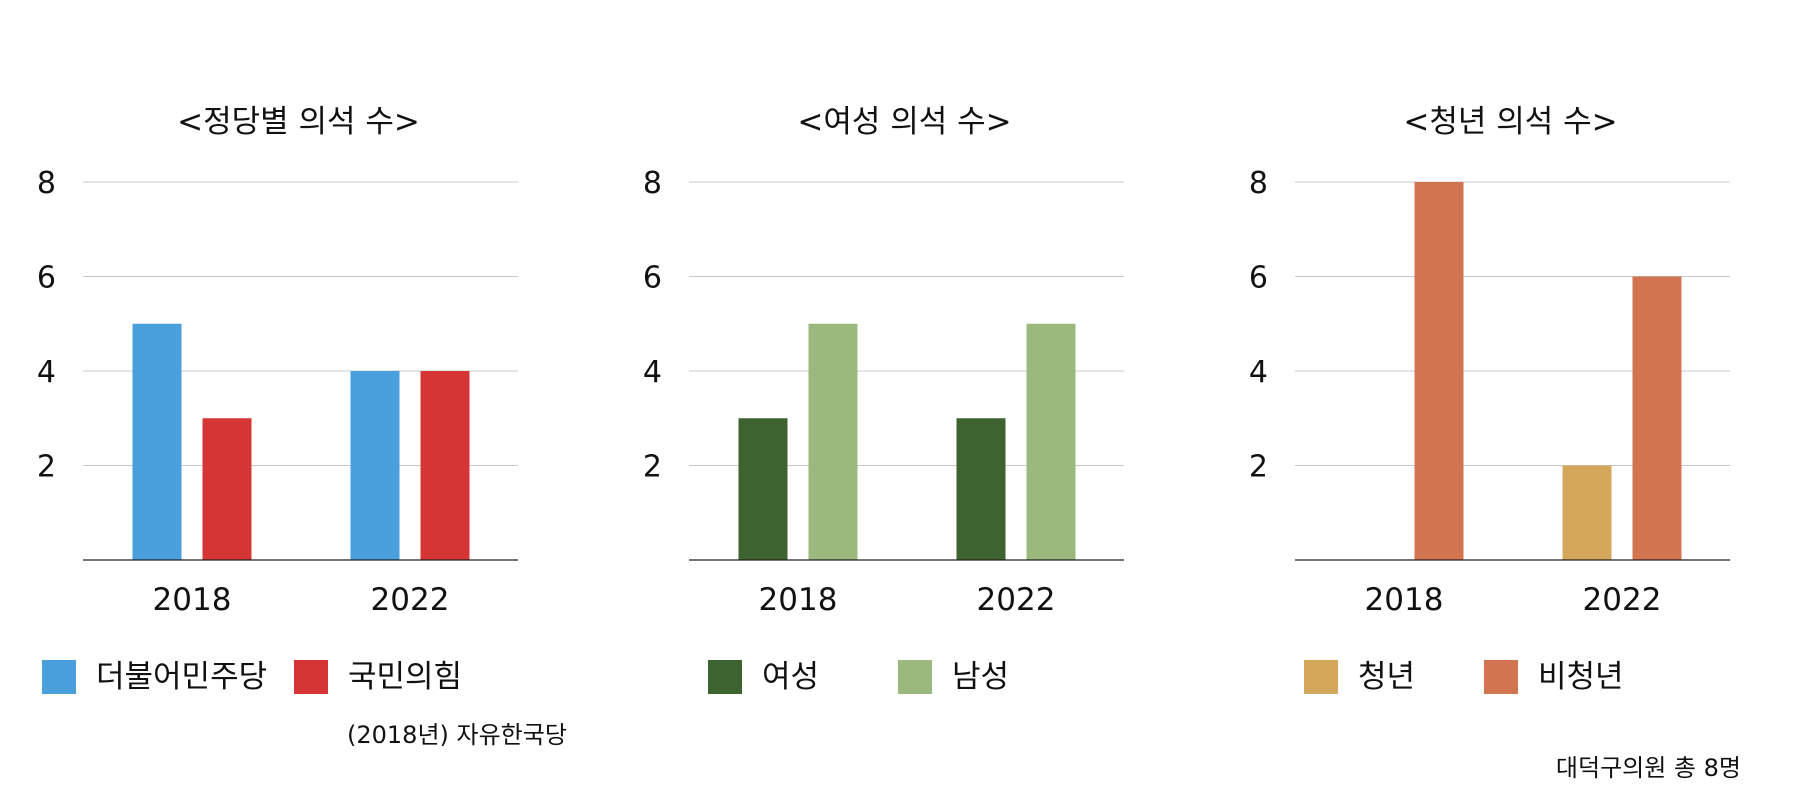 This screenshot has width=1793, height=802. I want to click on legend: 여성 남성, so click(938, 680).